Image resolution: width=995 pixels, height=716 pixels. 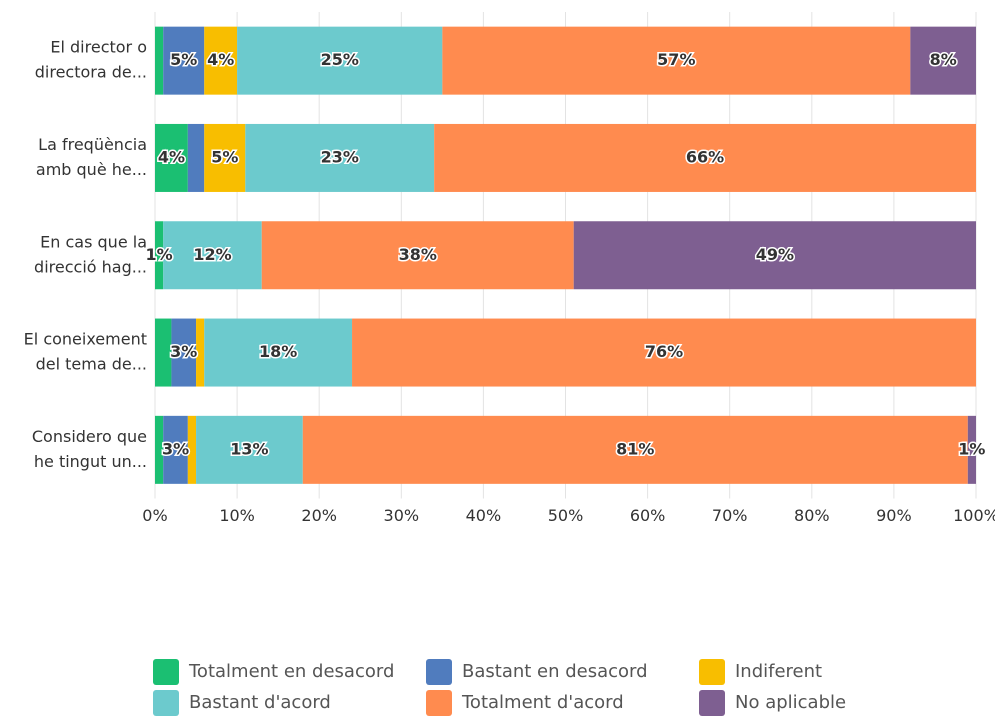 I want to click on x-tick-label: 60%, so click(x=648, y=515).